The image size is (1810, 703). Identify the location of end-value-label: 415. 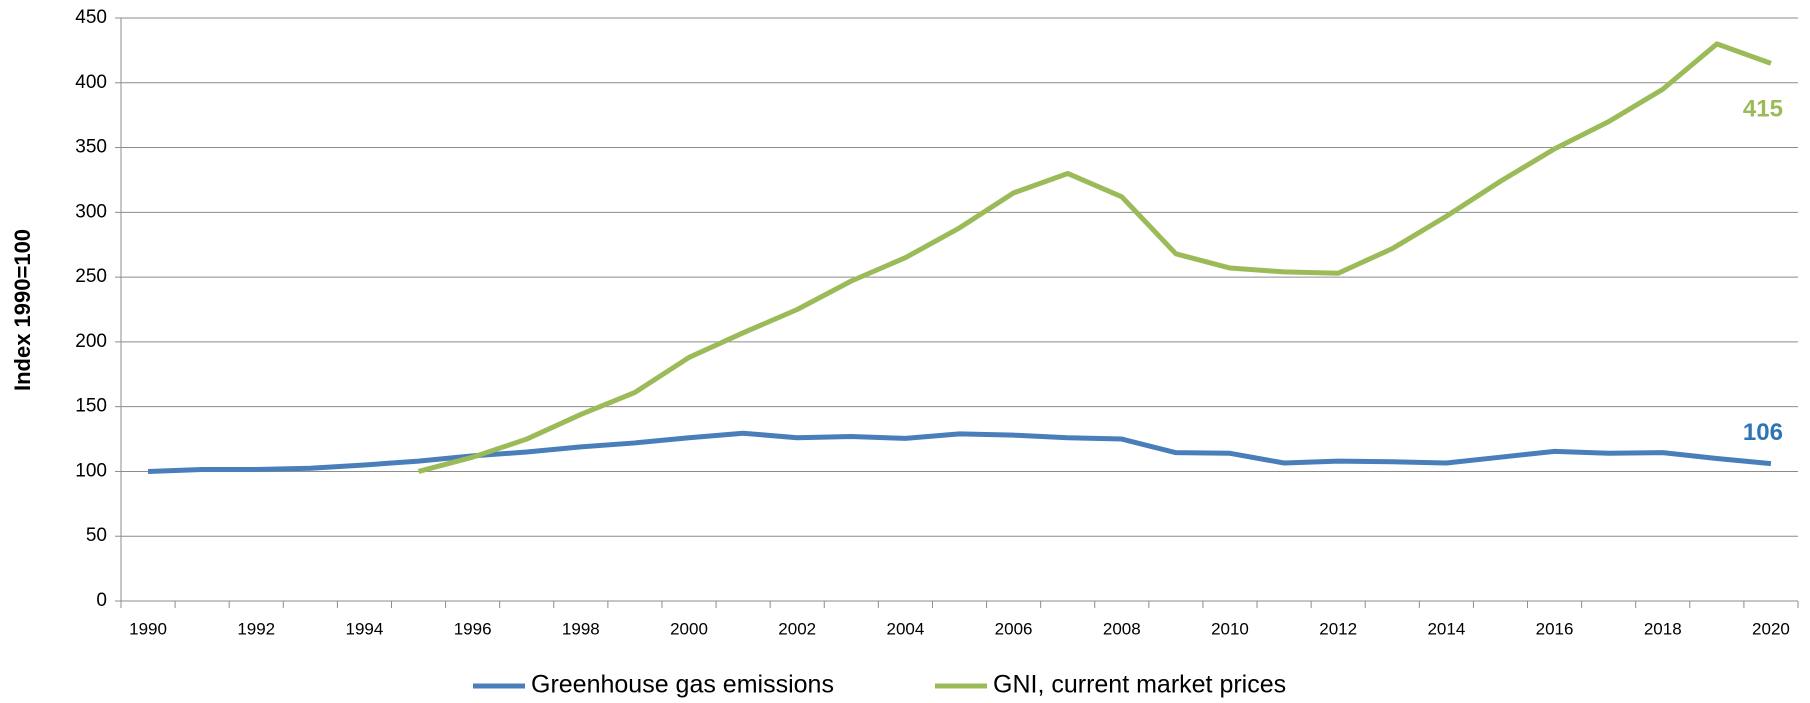
(1763, 109).